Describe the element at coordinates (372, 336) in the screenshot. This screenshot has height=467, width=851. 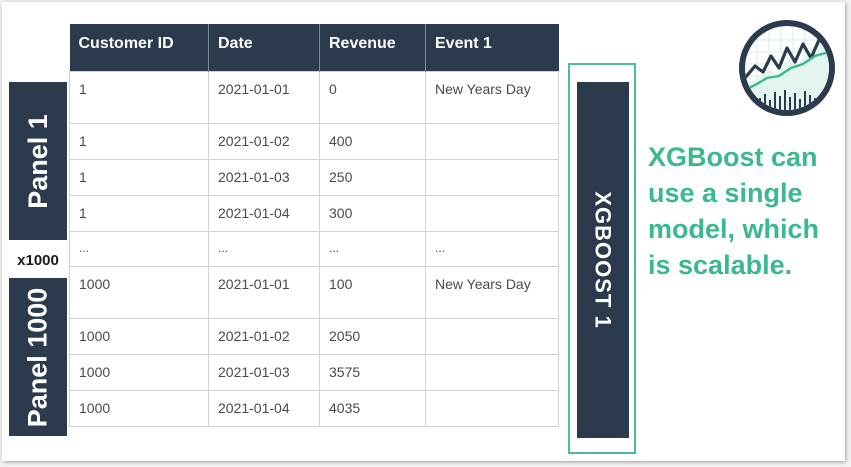
I see `cell-revenue: 2050` at that location.